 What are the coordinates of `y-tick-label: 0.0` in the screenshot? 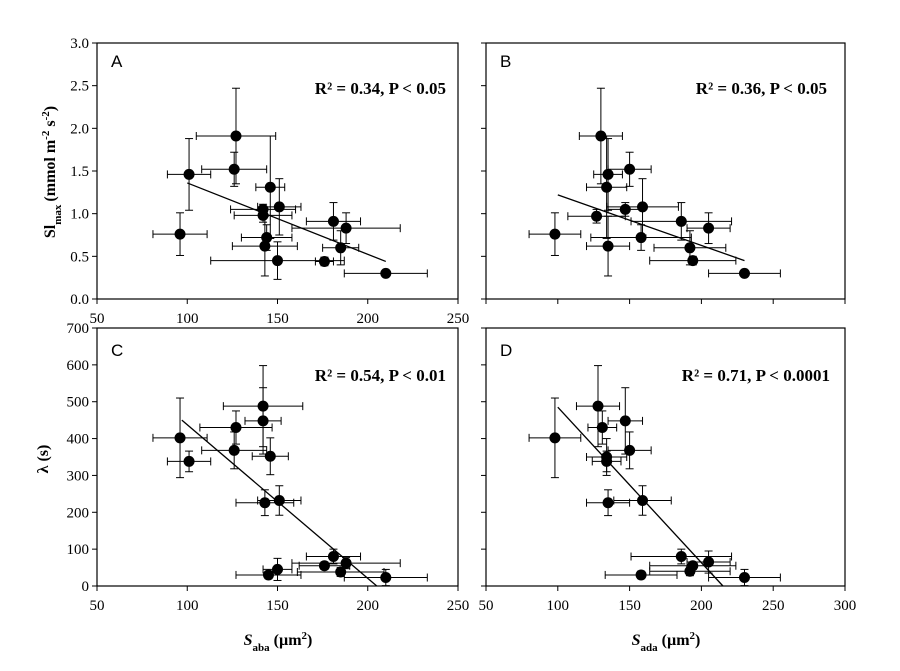 It's located at (79, 300).